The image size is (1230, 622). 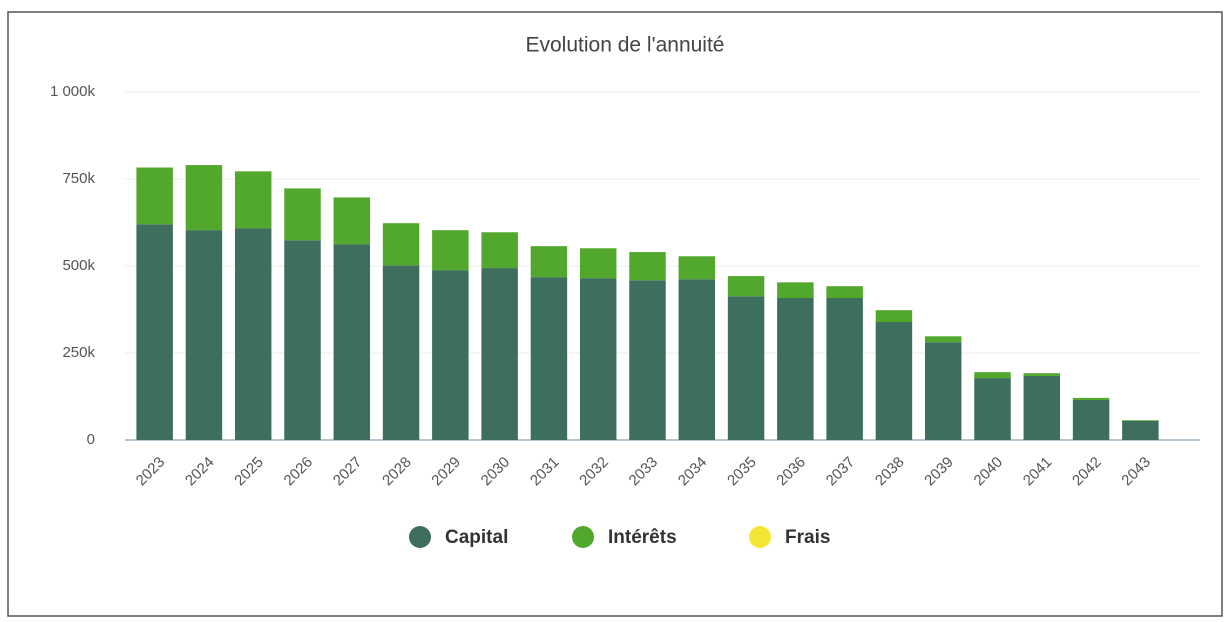 I want to click on y-tick-label: 750k, so click(x=78, y=178).